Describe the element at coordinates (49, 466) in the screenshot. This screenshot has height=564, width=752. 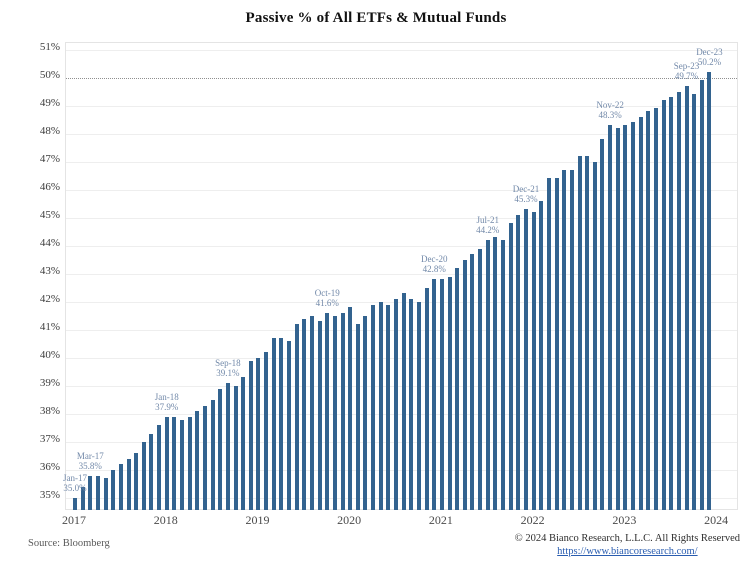
I see `y-axis-tick-label: 36%` at that location.